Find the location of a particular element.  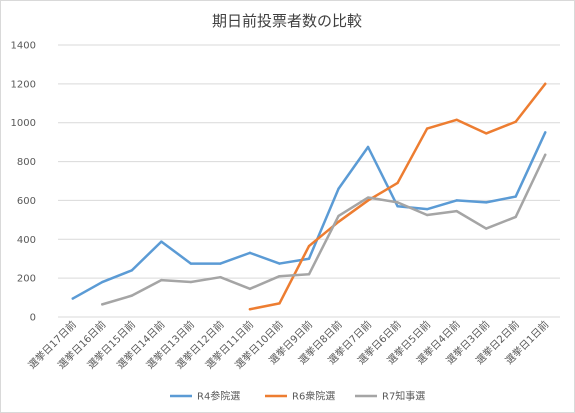

legend-label: R4参院選 is located at coordinates (218, 396).